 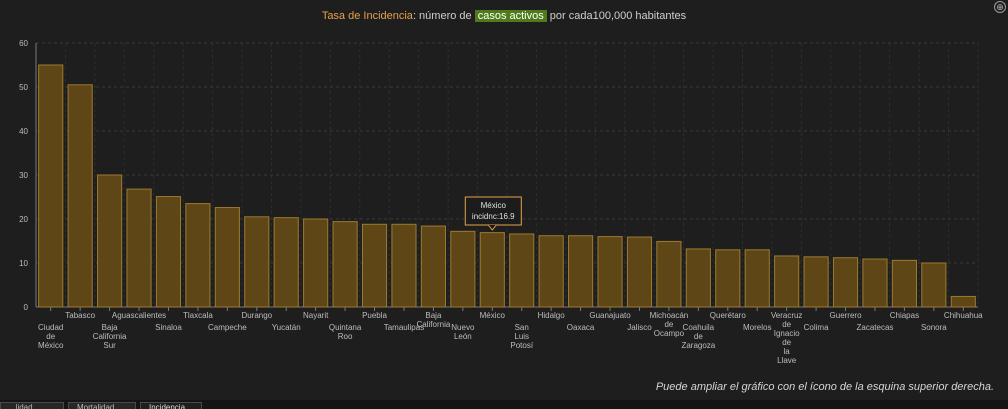 What do you see at coordinates (443, 16) in the screenshot?
I see `title-text-1: : número de` at bounding box center [443, 16].